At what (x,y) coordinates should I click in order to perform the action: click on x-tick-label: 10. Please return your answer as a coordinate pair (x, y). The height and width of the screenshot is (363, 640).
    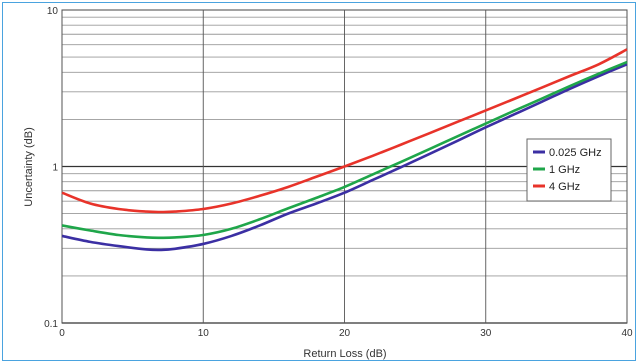
    Looking at the image, I should click on (204, 333).